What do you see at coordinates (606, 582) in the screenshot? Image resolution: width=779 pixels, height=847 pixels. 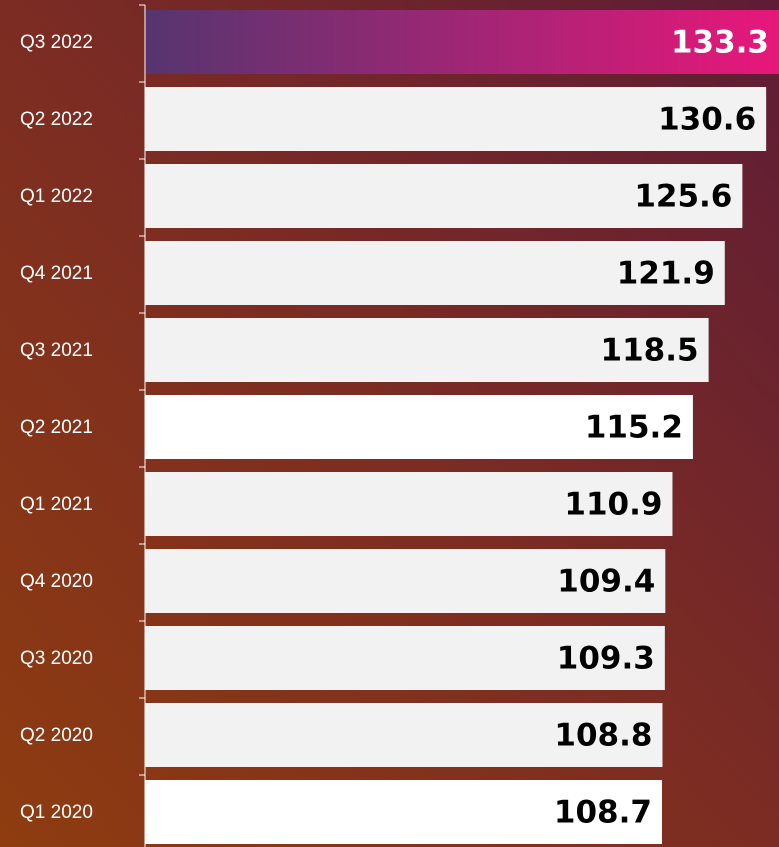 I see `value-label: 109.4` at bounding box center [606, 582].